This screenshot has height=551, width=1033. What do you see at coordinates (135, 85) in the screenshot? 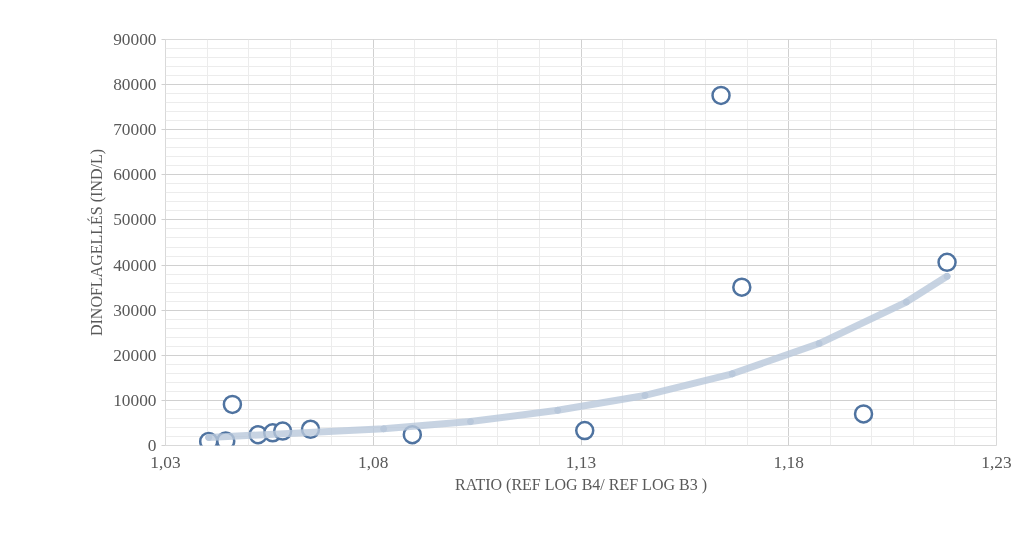
I see `y-tick-label: 80000` at bounding box center [135, 85].